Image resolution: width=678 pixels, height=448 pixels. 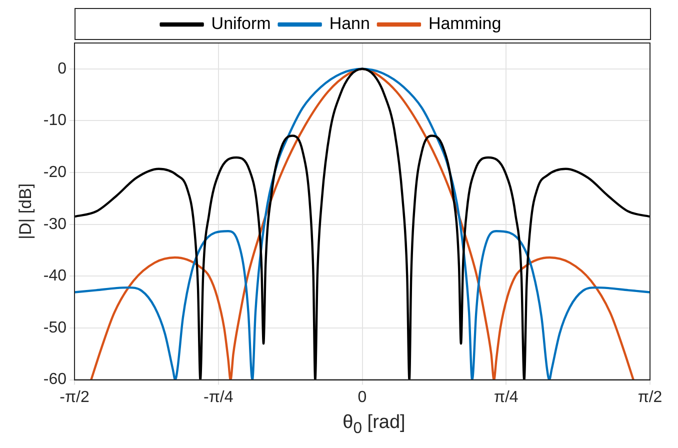 I want to click on x-axis-title: θ$_{0}$ [rad], so click(x=374, y=425).